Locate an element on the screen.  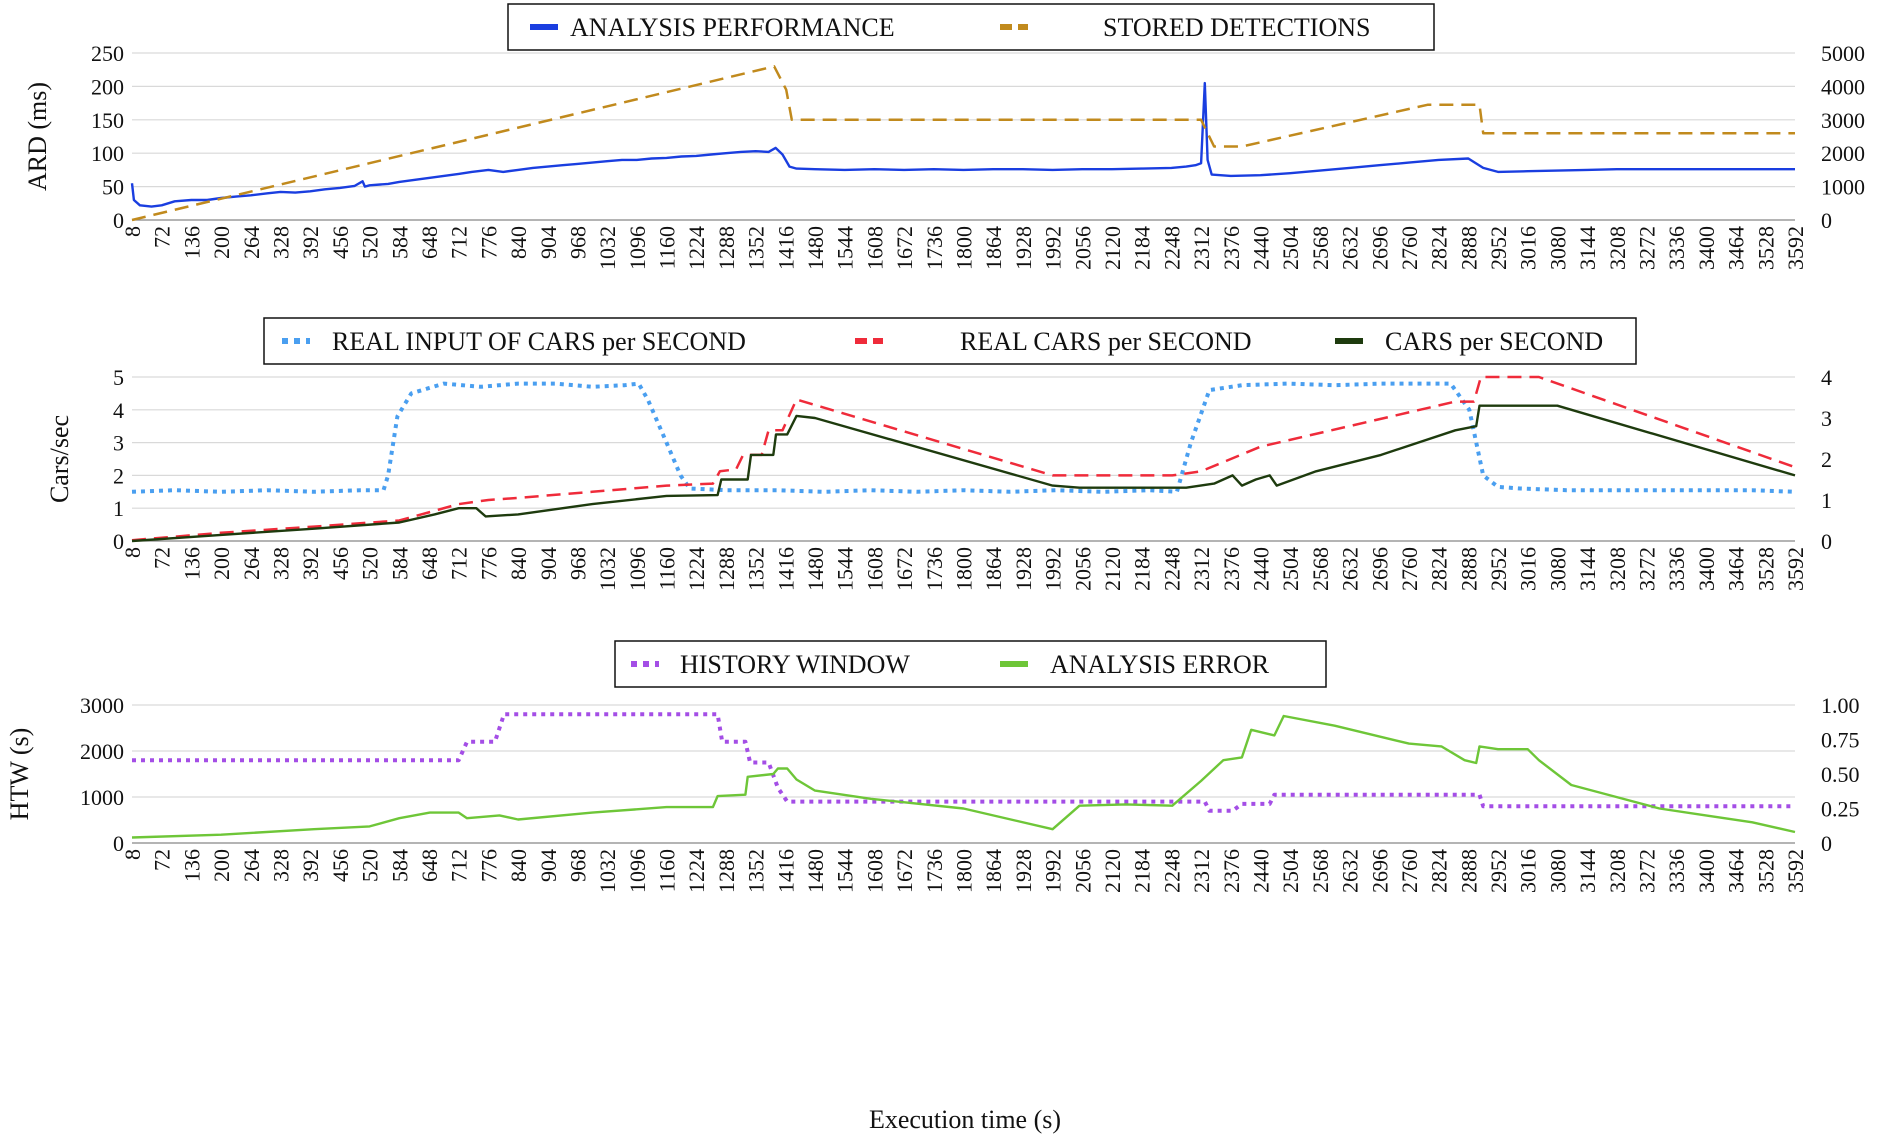
x-tick-label: 8 is located at coordinates (132, 231).